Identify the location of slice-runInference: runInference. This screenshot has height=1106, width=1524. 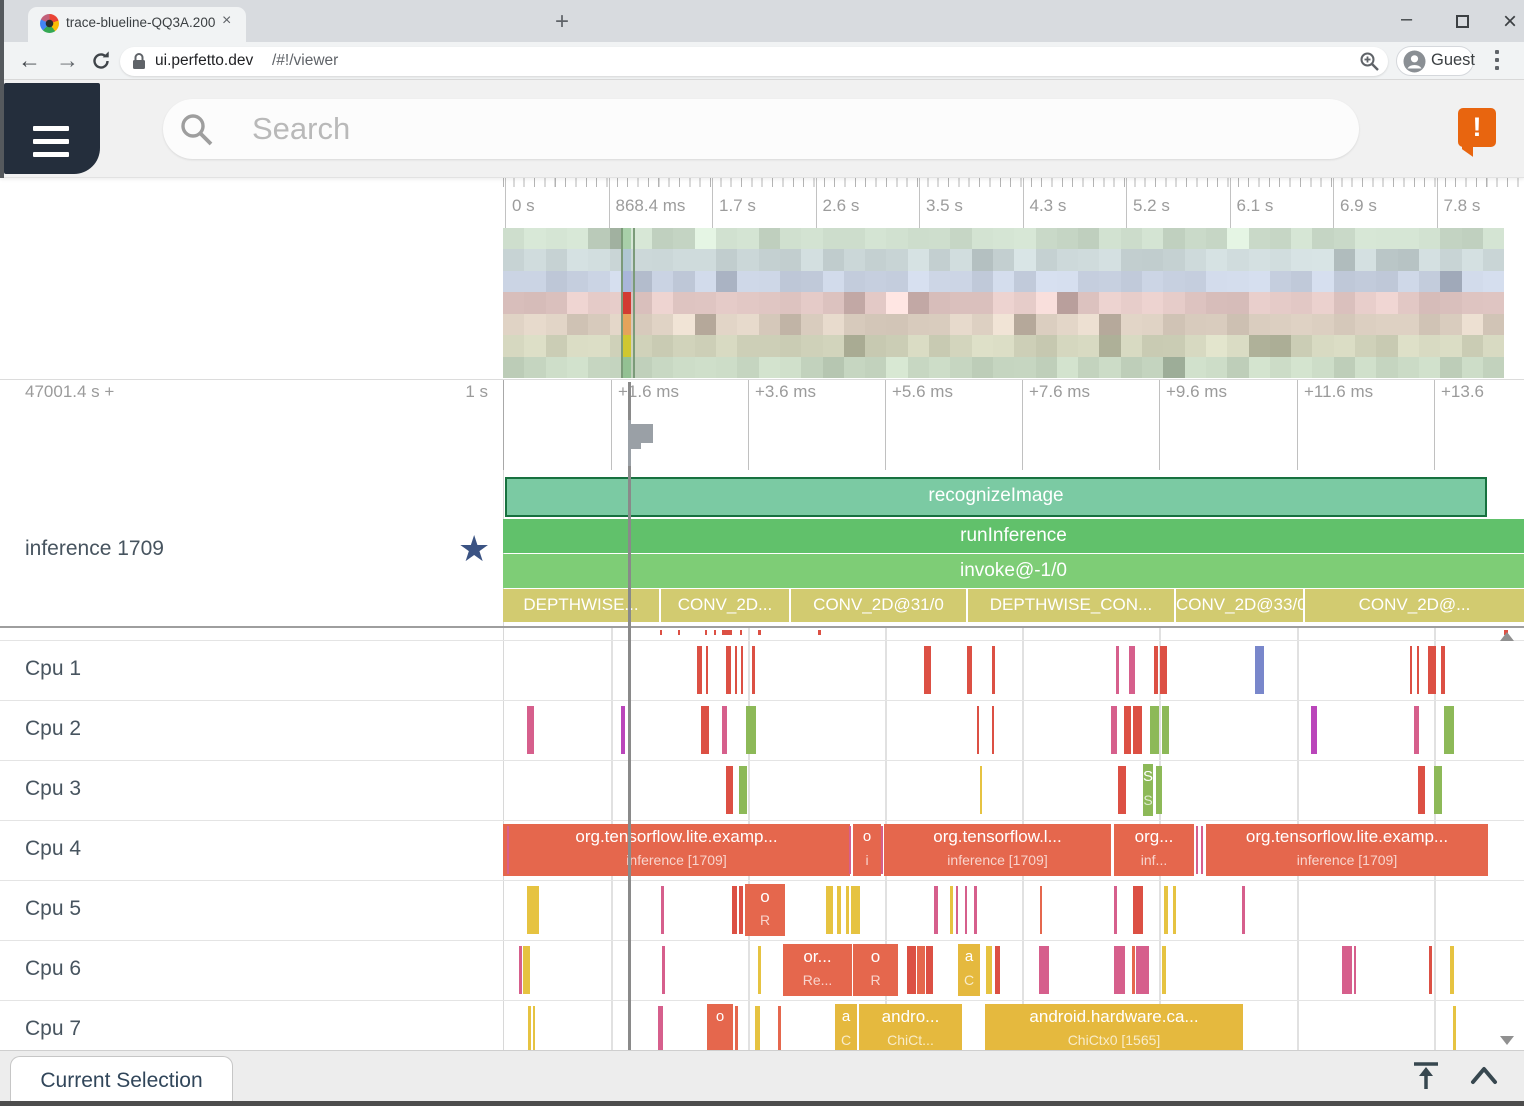
(1013, 536).